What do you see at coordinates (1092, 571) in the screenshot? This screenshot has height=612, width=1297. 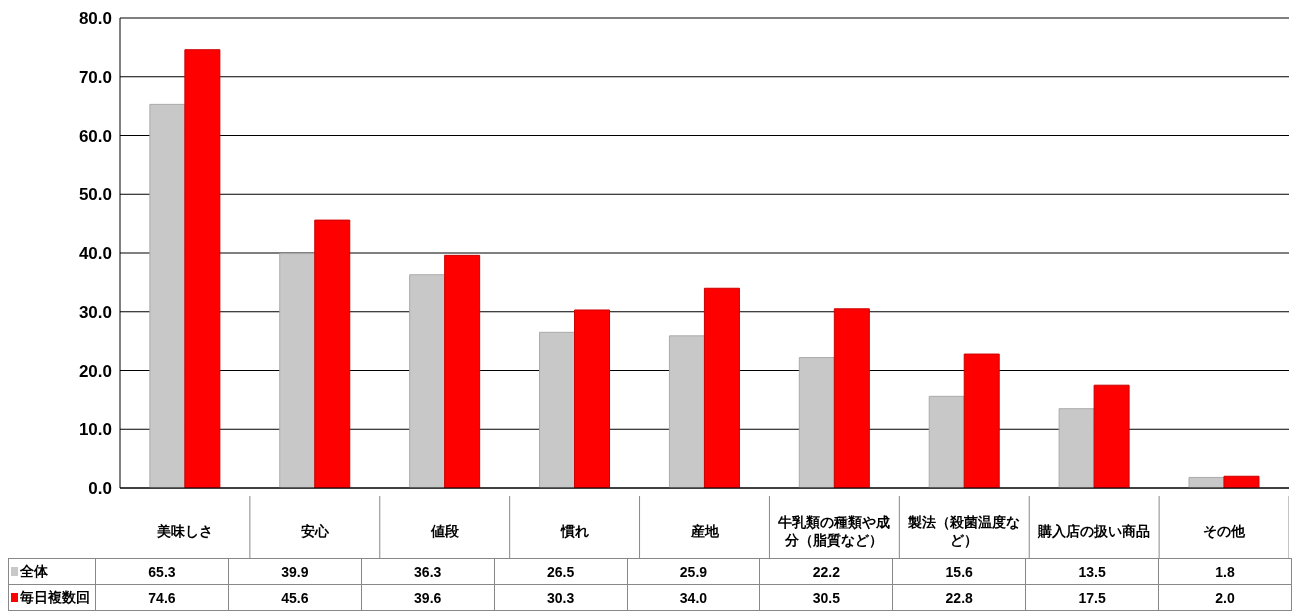 I see `data-label: 13.5` at bounding box center [1092, 571].